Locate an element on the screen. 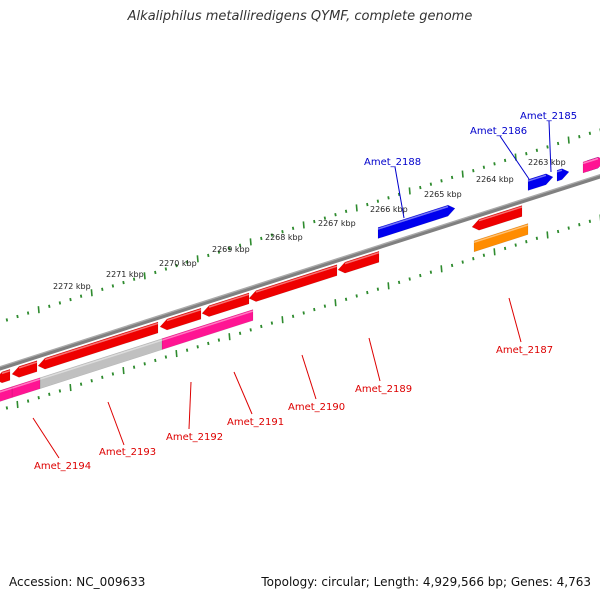 Image resolution: width=600 pixels, height=600 pixels. gene-label-amet-2187: Amet_2187 is located at coordinates (524, 350).